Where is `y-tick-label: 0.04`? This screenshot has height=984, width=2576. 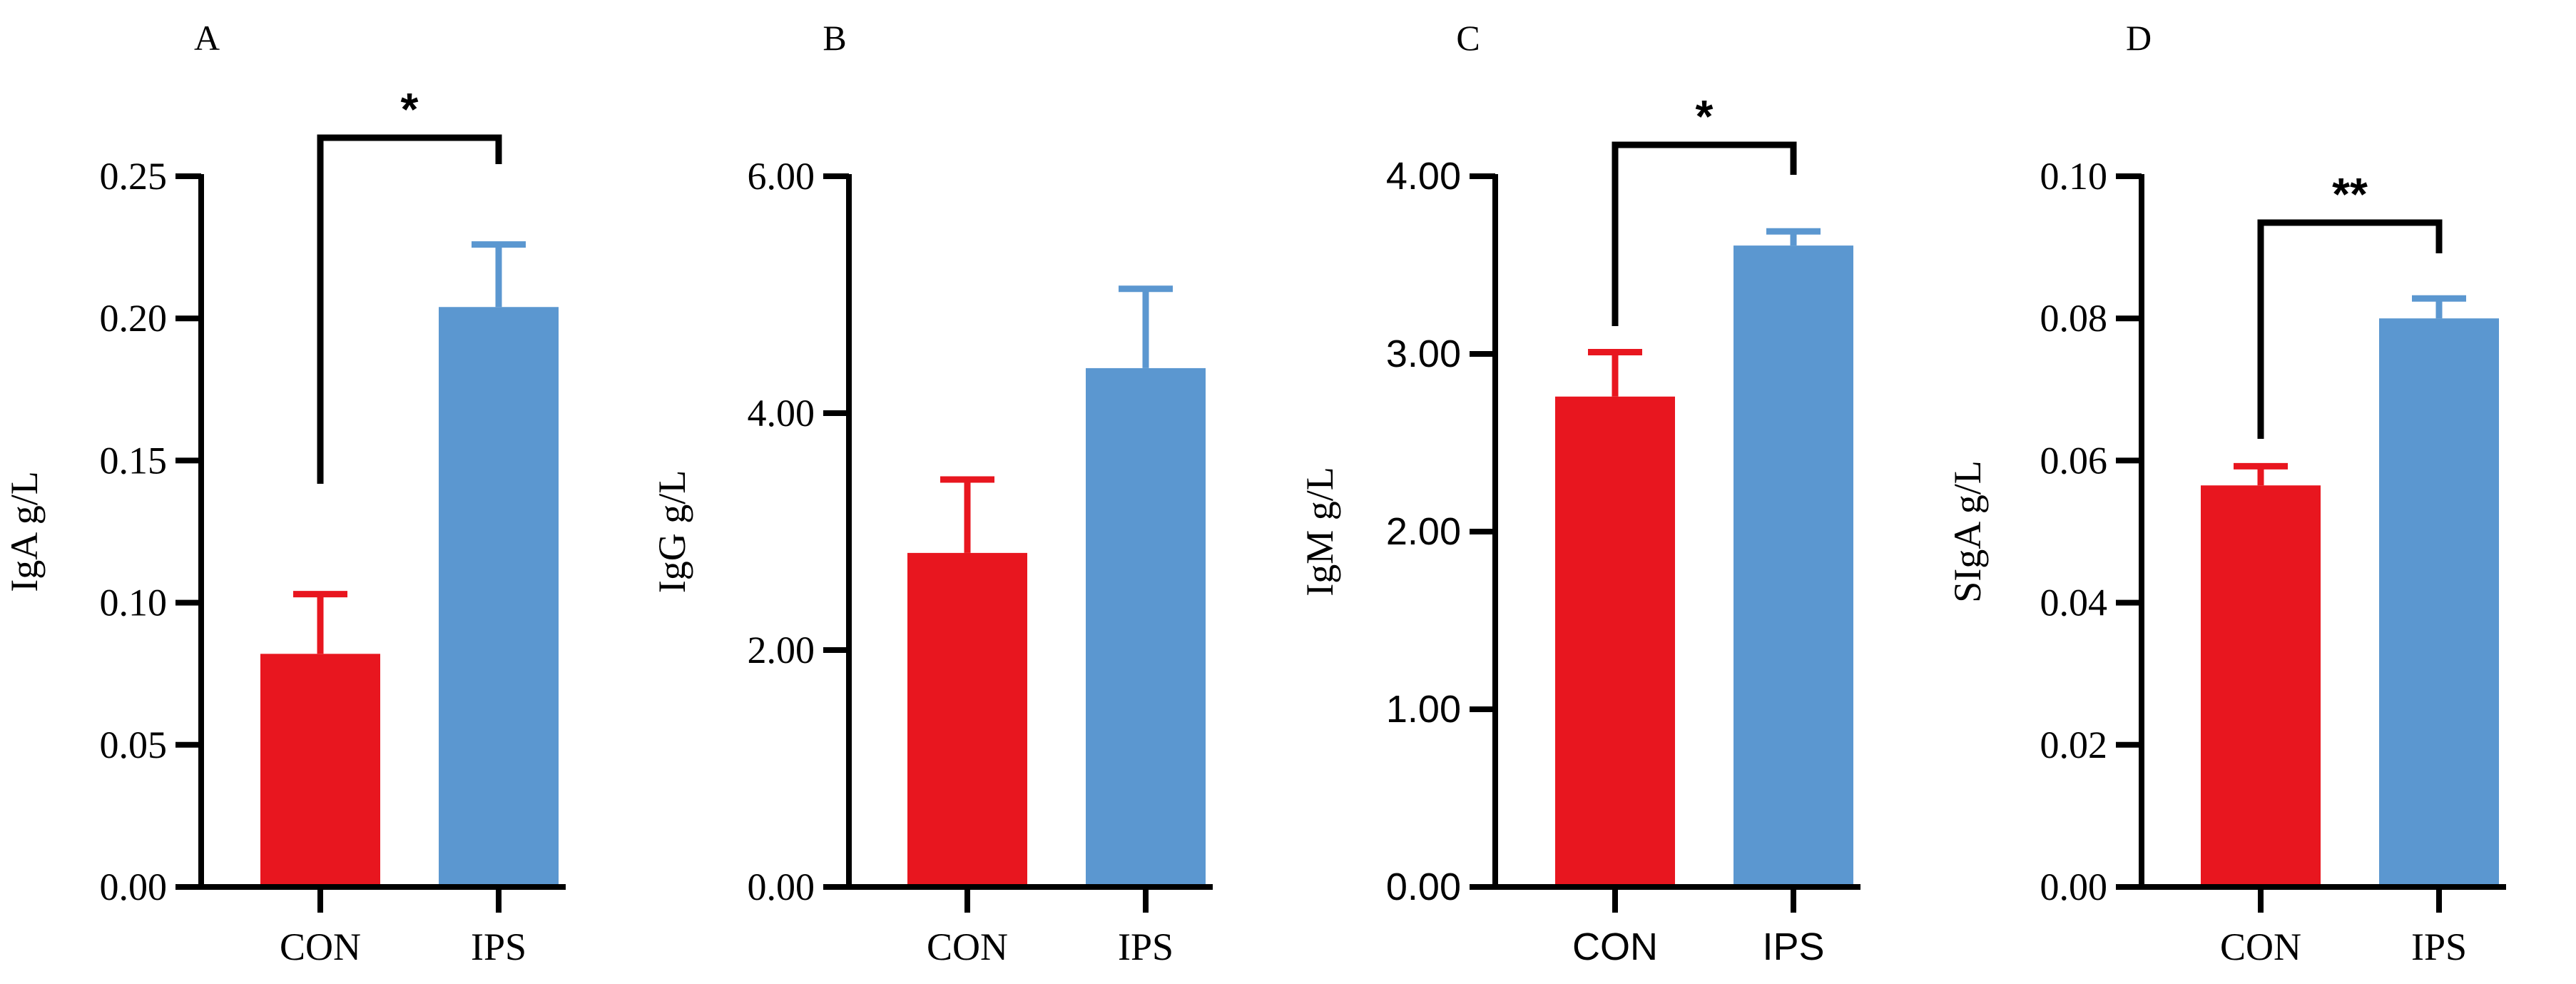 y-tick-label: 0.04 is located at coordinates (2074, 603).